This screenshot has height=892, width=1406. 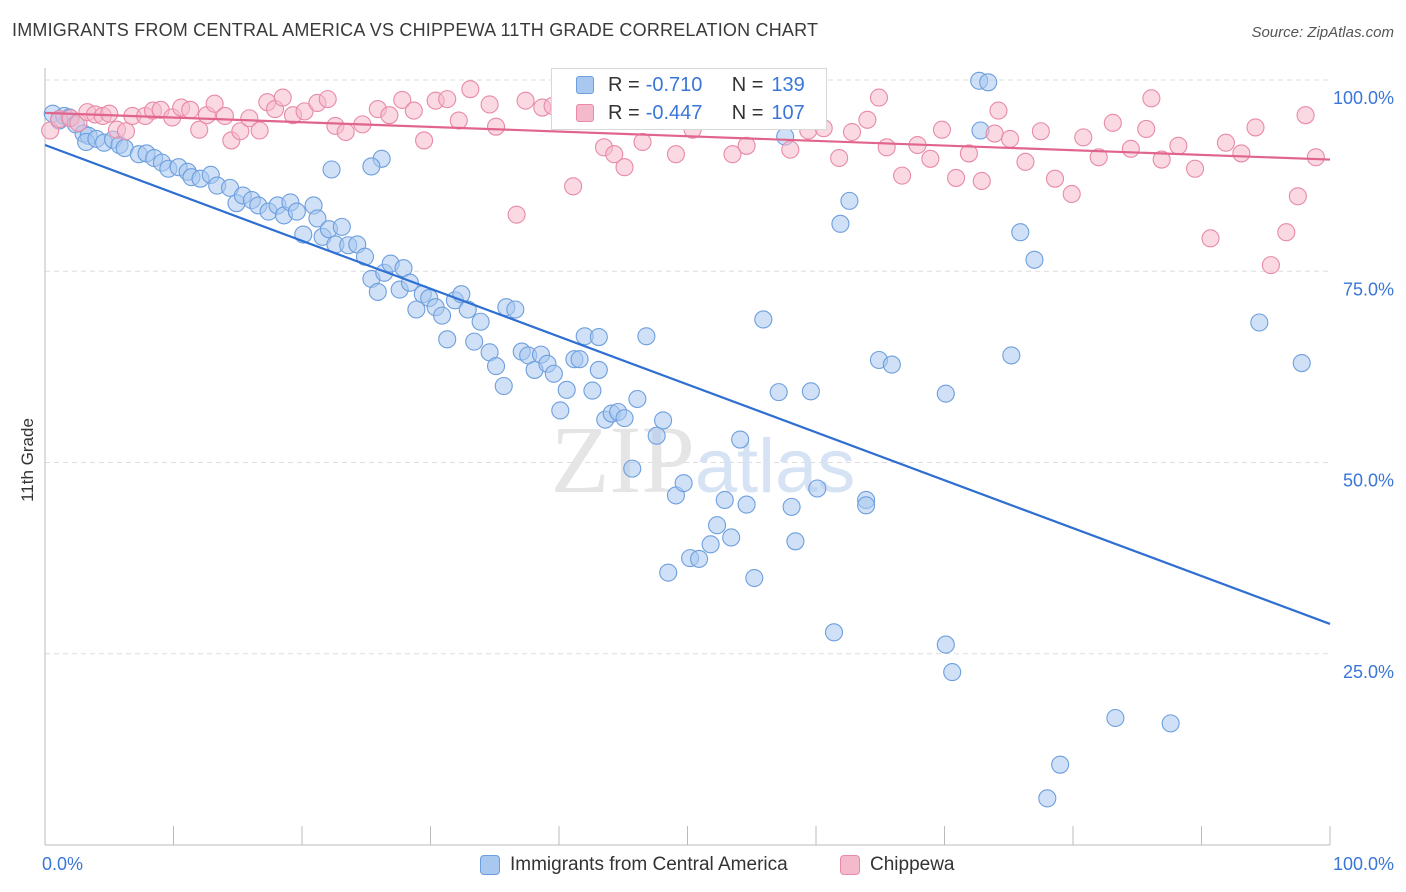 I want to click on y-tick-label: 75.0%, so click(x=1368, y=289).